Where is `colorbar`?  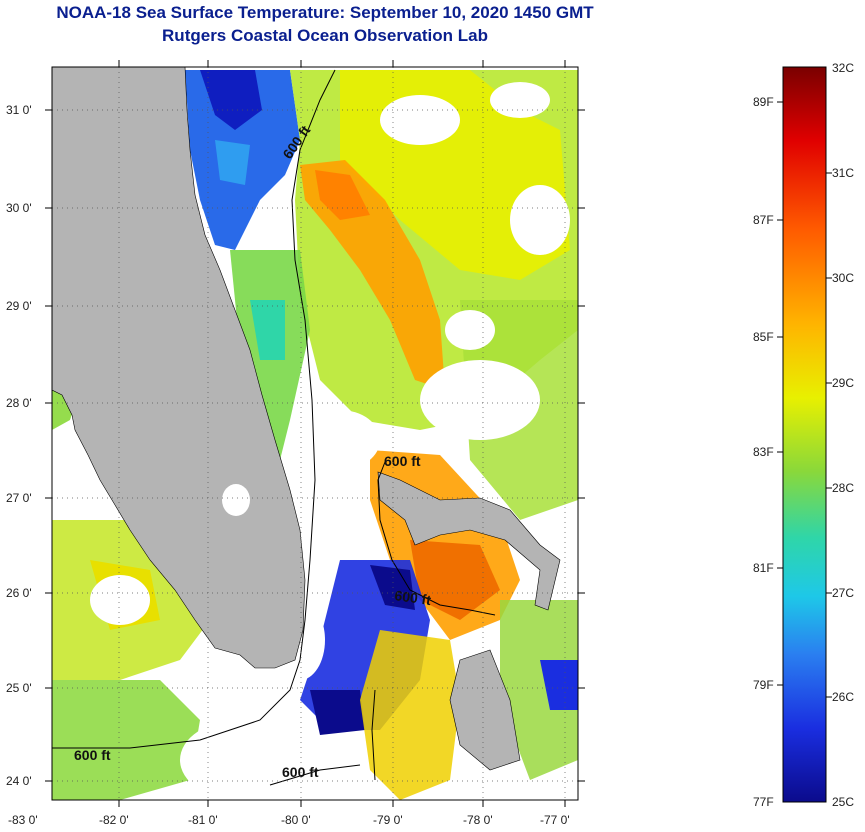 colorbar is located at coordinates (804, 434).